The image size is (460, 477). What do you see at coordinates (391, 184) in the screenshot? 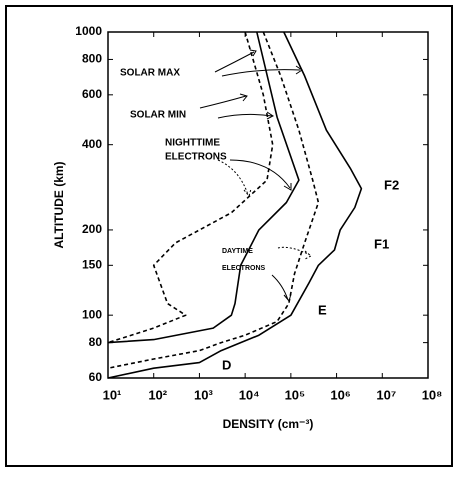
I see `annotation: F2` at bounding box center [391, 184].